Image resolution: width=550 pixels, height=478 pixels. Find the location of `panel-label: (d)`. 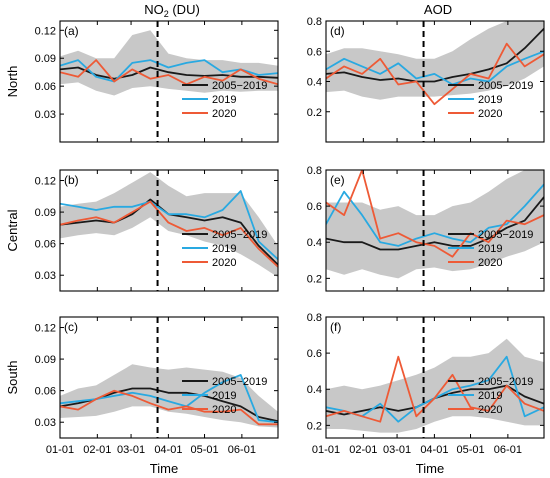

panel-label: (d) is located at coordinates (337, 31).